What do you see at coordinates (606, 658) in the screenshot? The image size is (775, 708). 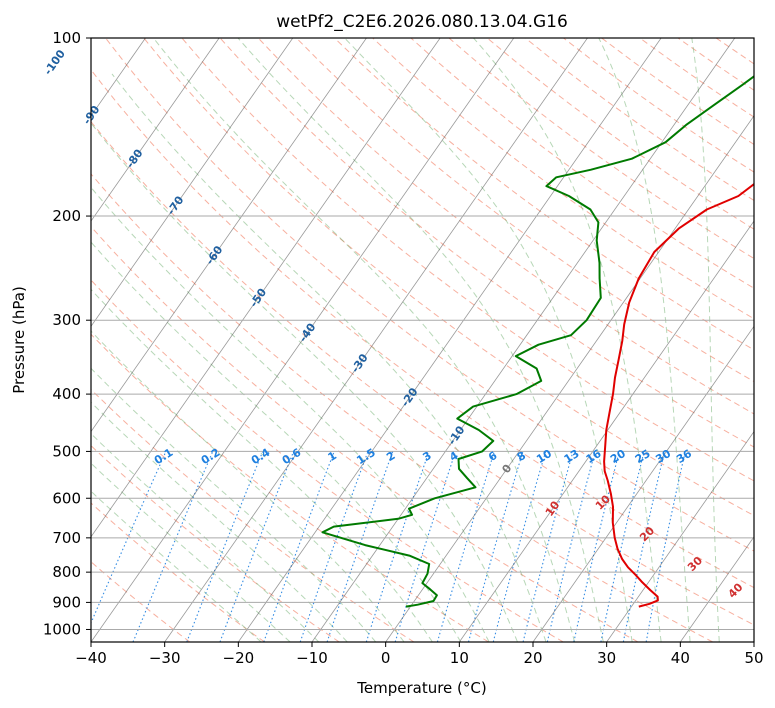 I see `x-tick-label: 30` at bounding box center [606, 658].